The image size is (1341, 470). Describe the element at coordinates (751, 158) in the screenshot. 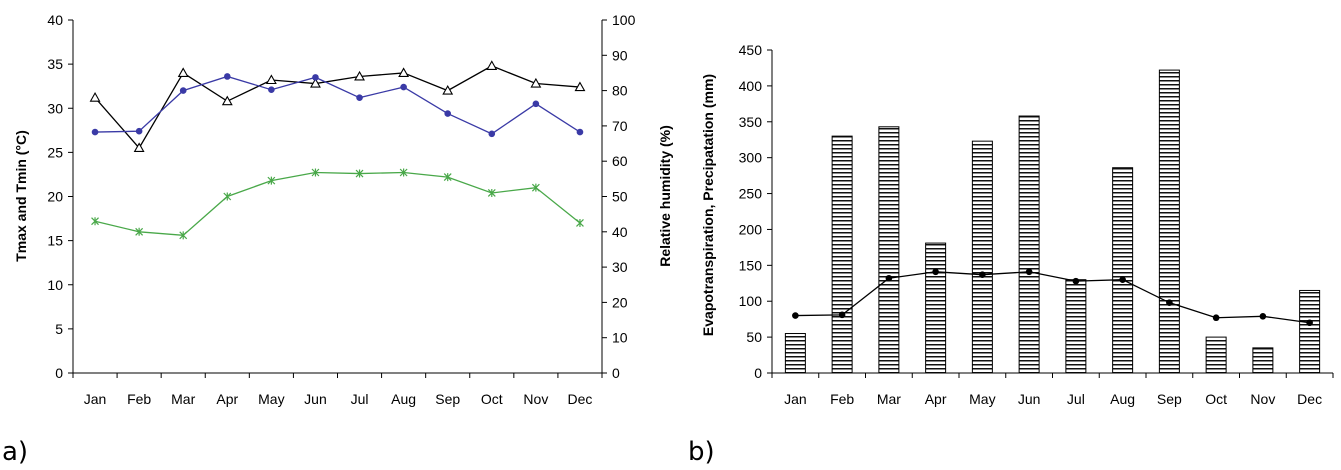

I see `y-tick-label: 300` at that location.